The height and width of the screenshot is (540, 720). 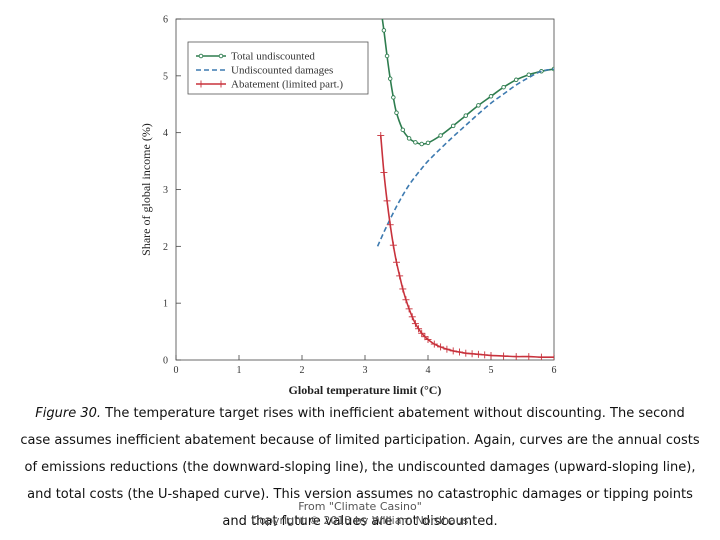 I want to click on legend-label: Abatement (limited part.), so click(x=287, y=85).